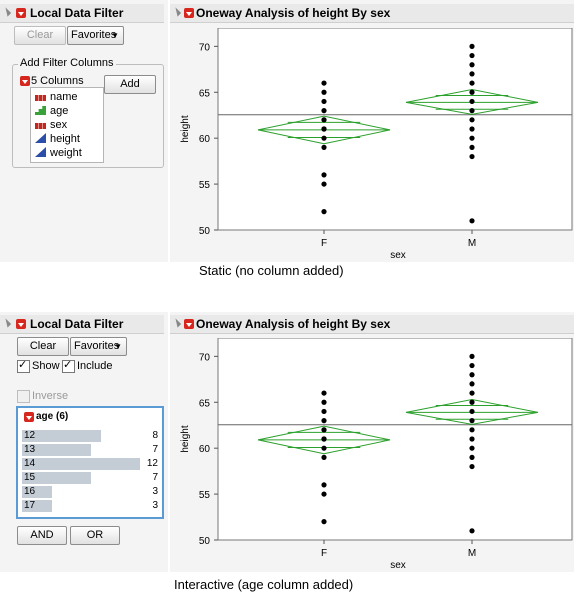 This screenshot has width=576, height=602. I want to click on age-level-row: 15 7, so click(90, 478).